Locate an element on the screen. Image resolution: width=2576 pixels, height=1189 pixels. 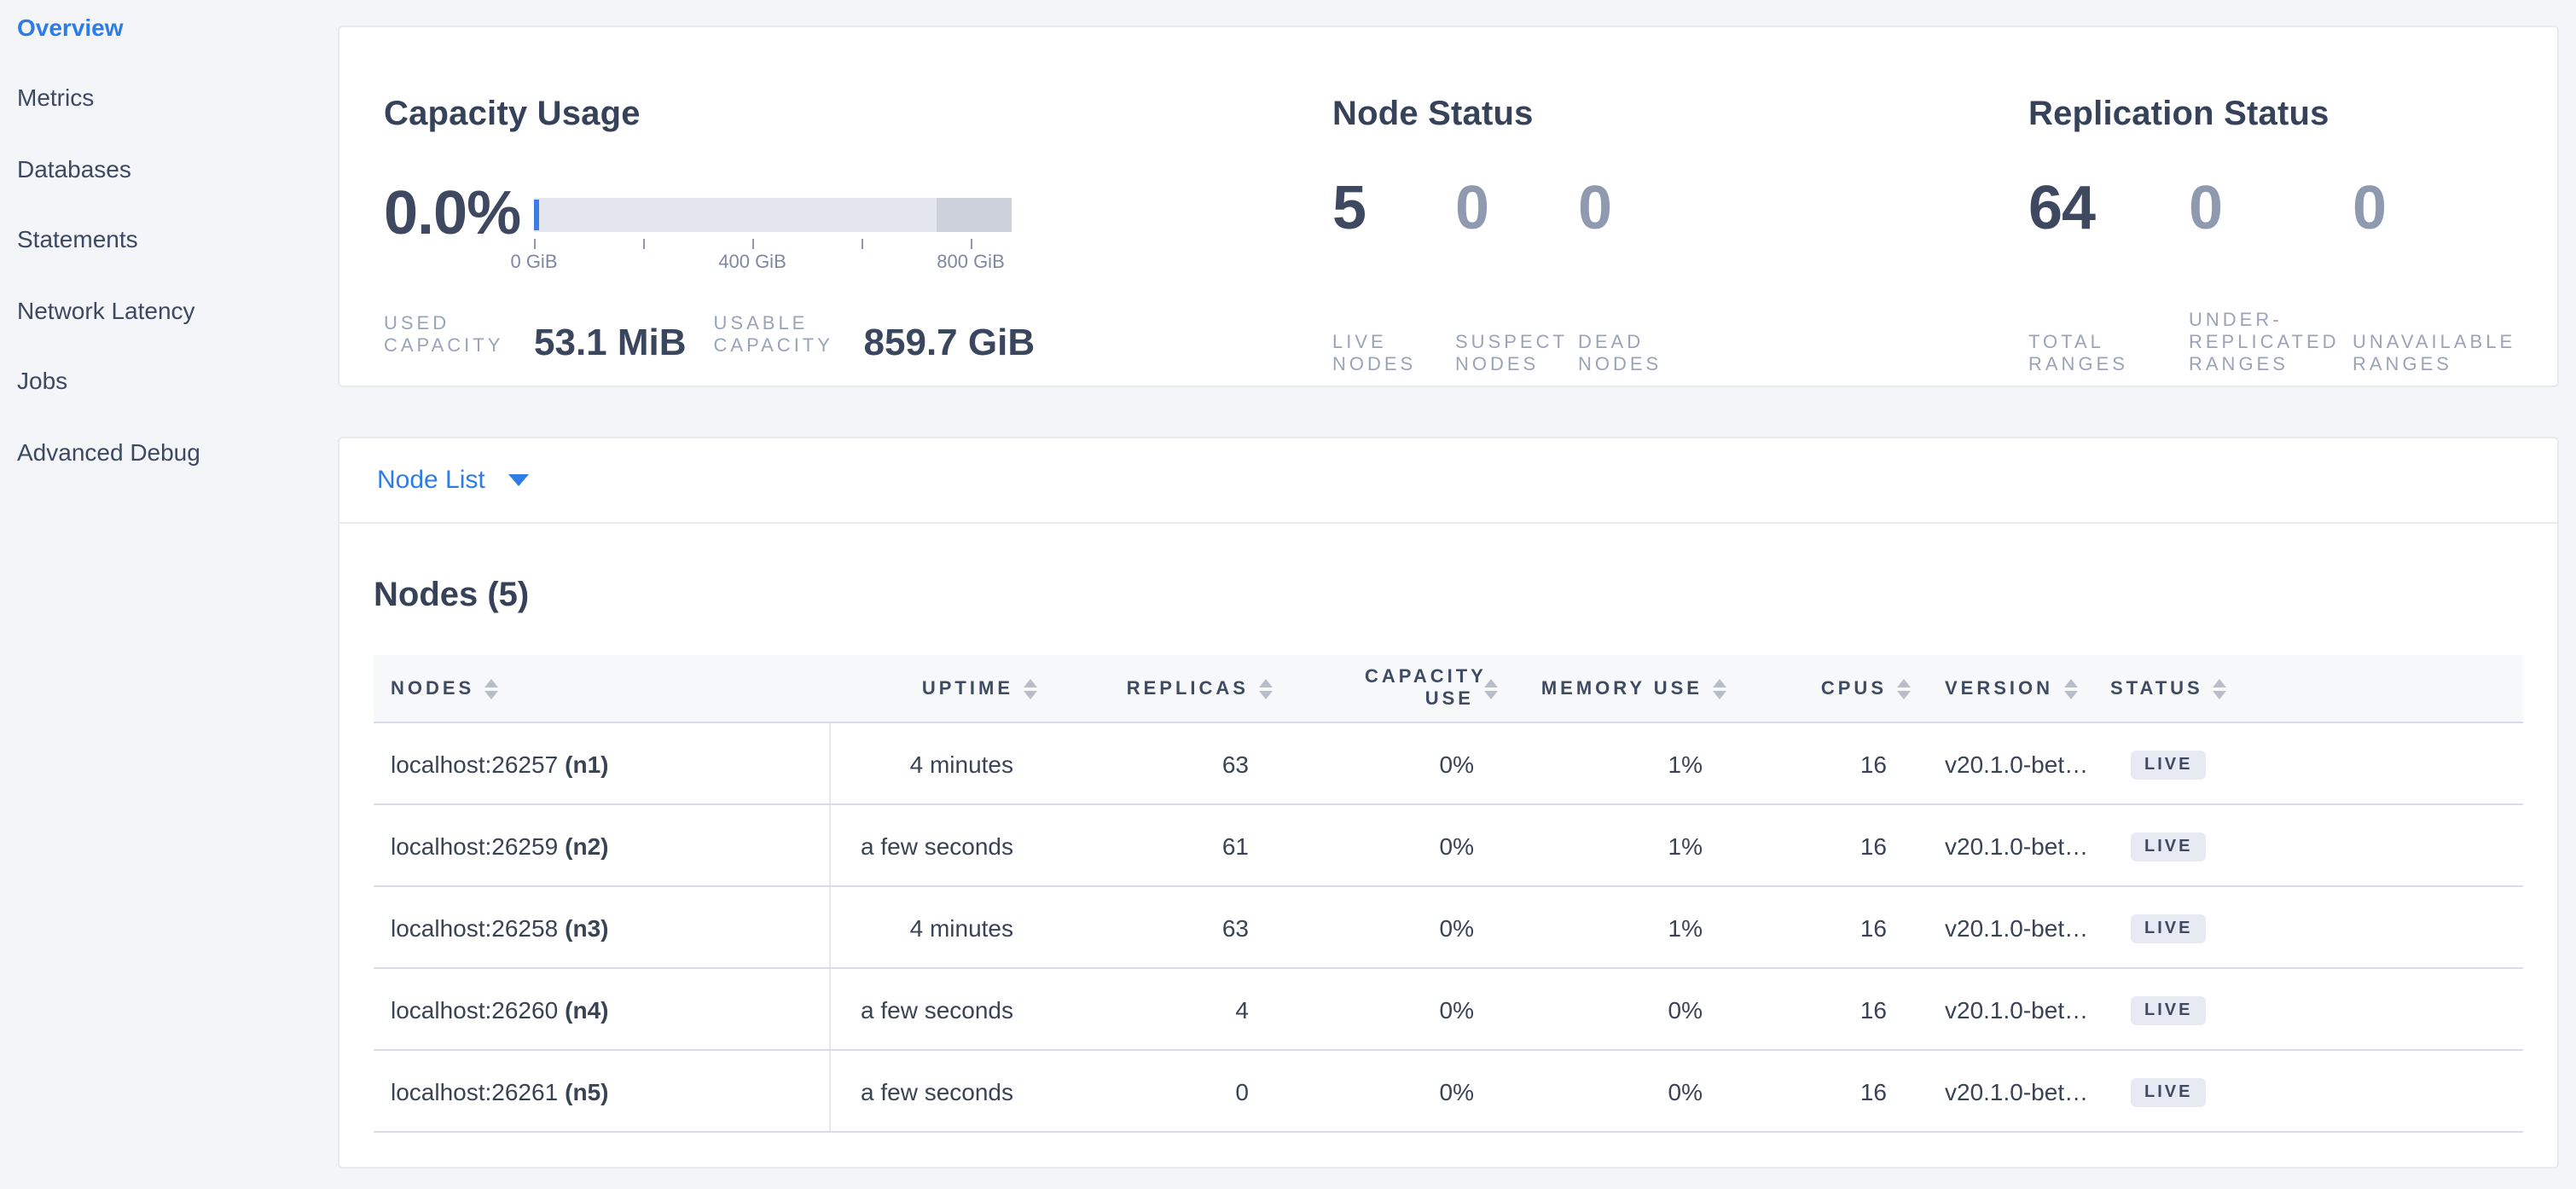
node-address-cell: localhost:26261 (n5) is located at coordinates (602, 1091).